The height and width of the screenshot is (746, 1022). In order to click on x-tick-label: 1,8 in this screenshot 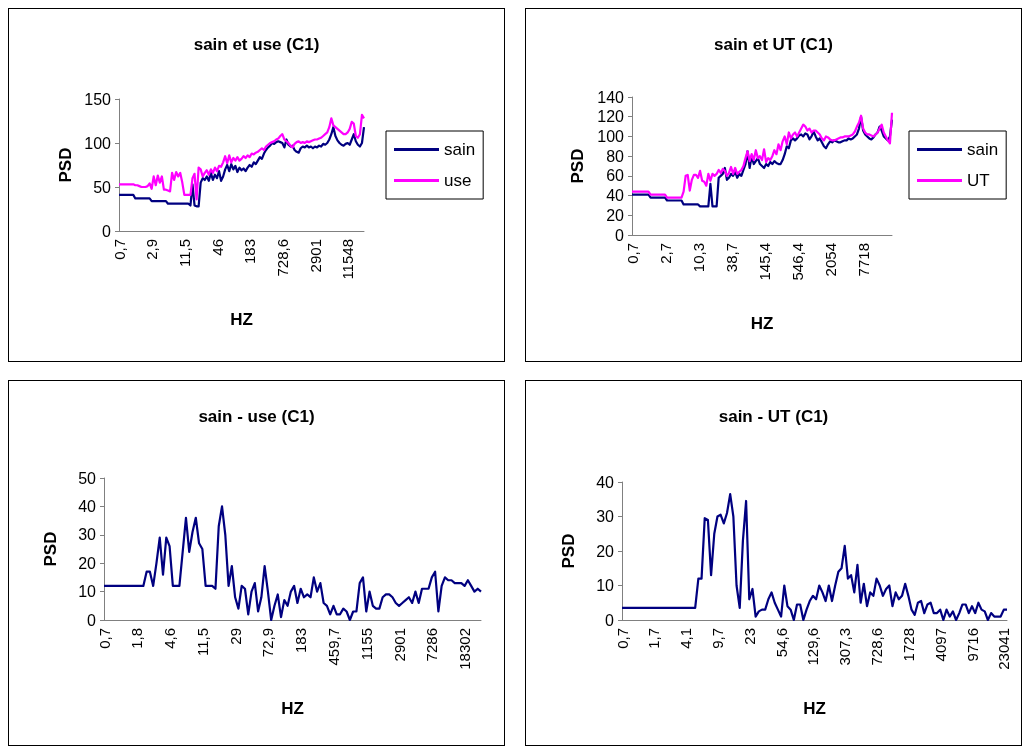, I will do `click(137, 638)`.